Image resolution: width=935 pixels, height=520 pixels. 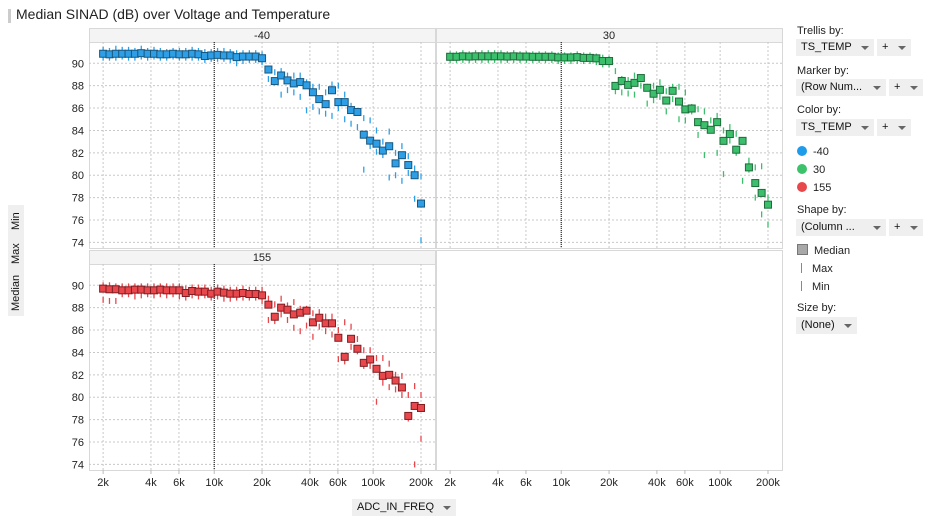 I want to click on x-axis-label: ADC_IN_FREQ, so click(x=396, y=507).